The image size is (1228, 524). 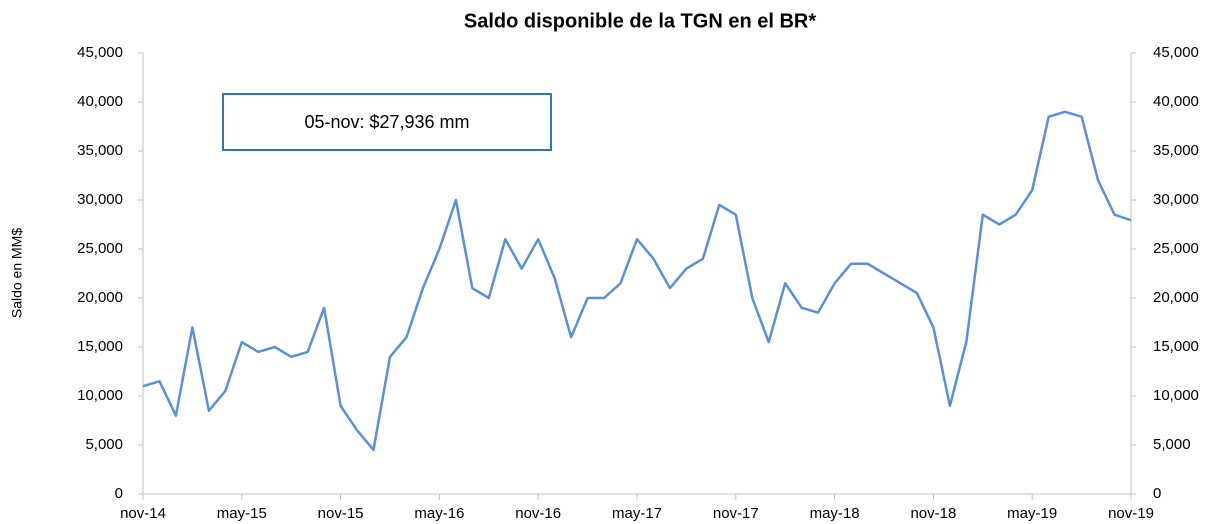 I want to click on y2-tick-label: 45,000, so click(x=1176, y=52).